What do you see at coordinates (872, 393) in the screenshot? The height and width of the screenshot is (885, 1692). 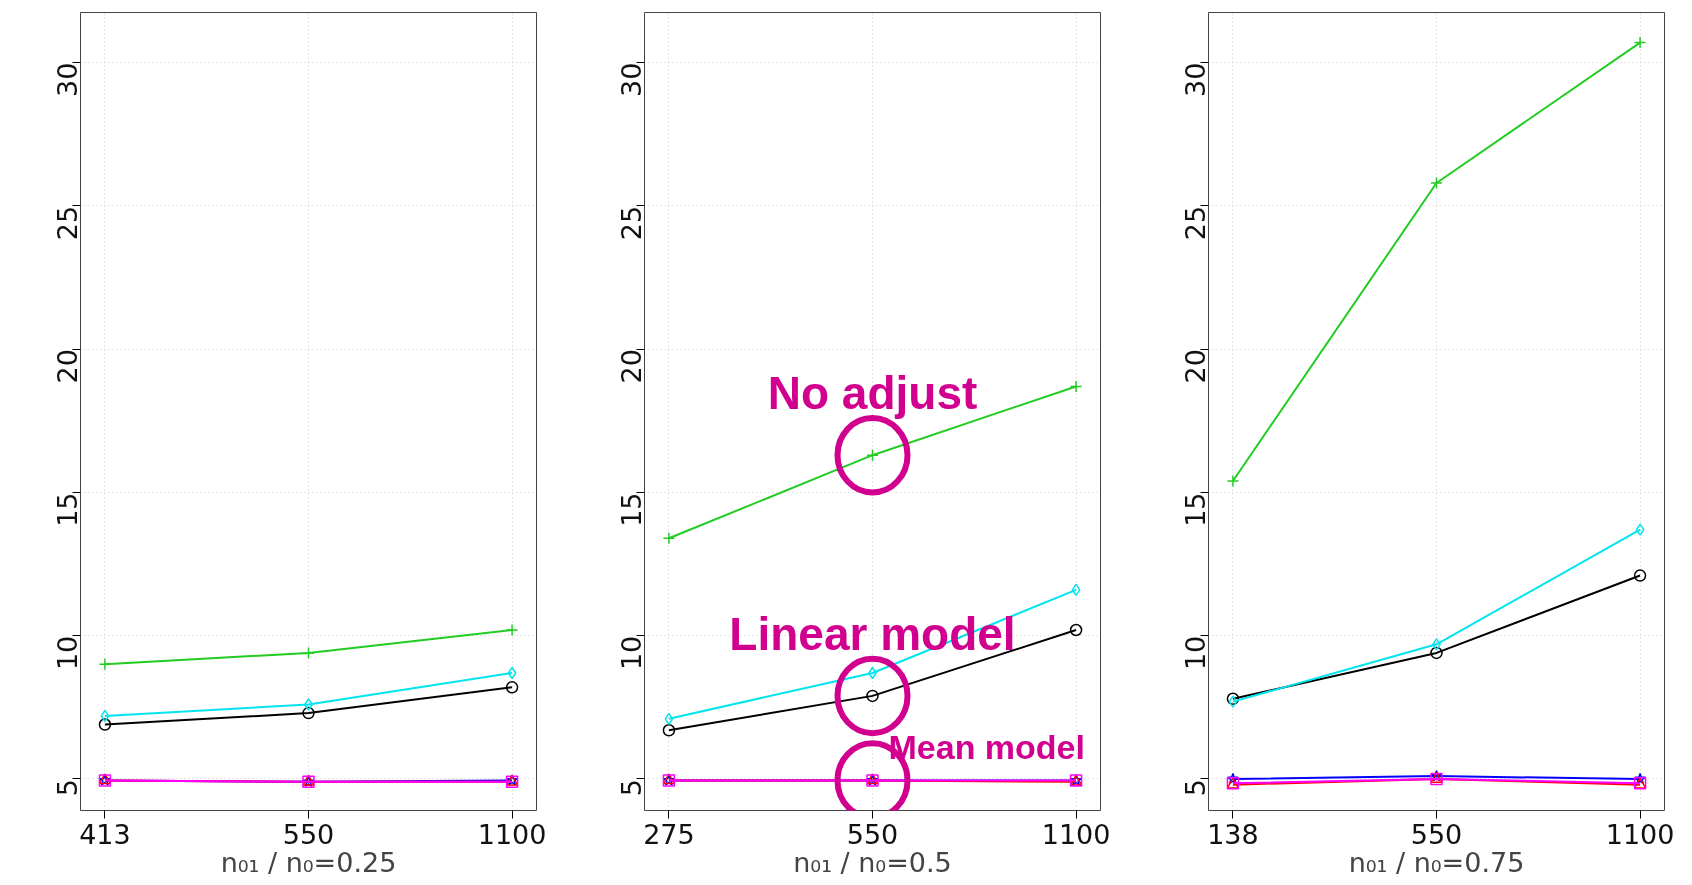 I see `annotation: No adjust` at bounding box center [872, 393].